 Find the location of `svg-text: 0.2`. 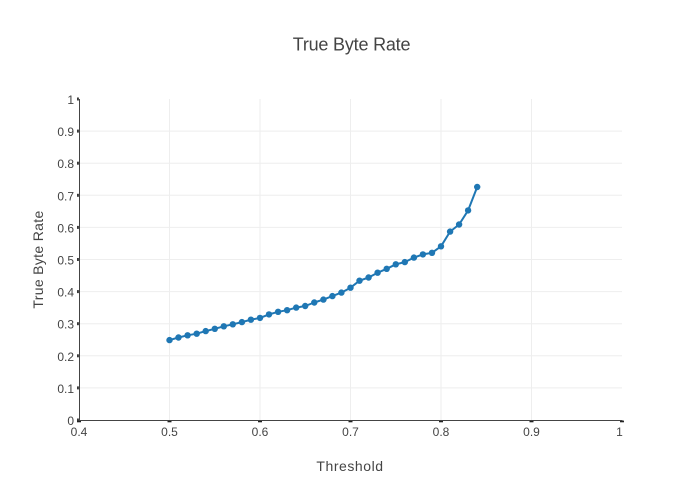

svg-text: 0.2 is located at coordinates (65, 357).